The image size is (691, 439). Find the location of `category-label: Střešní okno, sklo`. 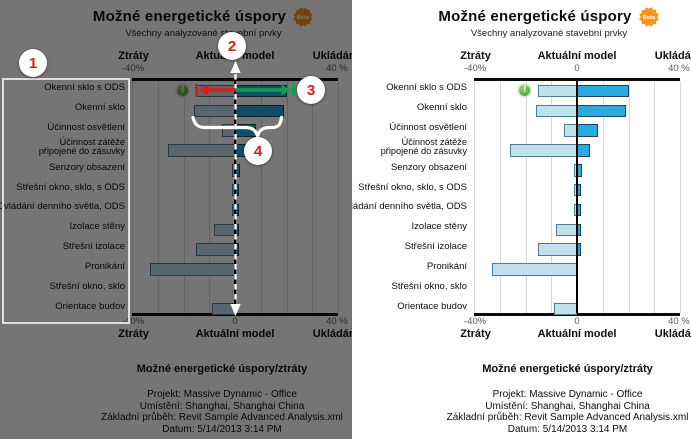

category-label: Střešní okno, sklo is located at coordinates (429, 286).